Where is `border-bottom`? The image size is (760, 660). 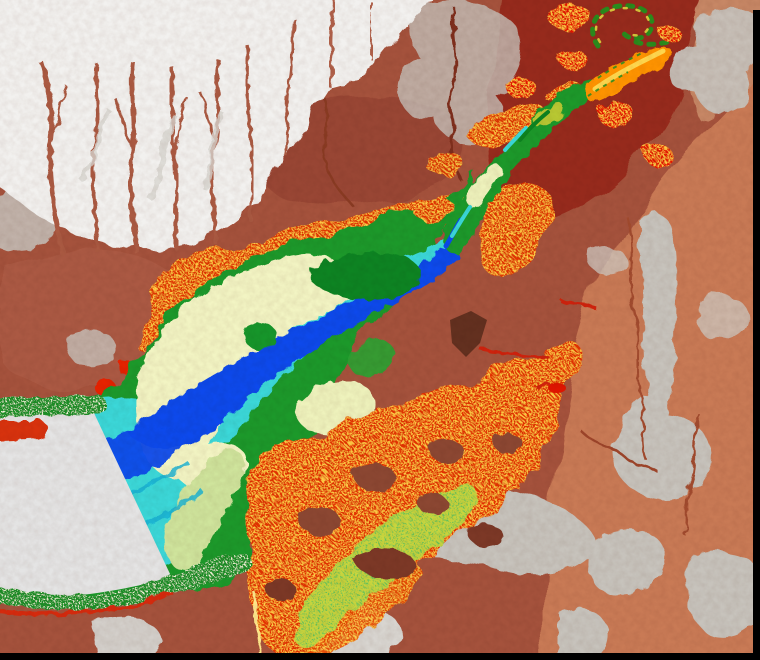
border-bottom is located at coordinates (380, 656).